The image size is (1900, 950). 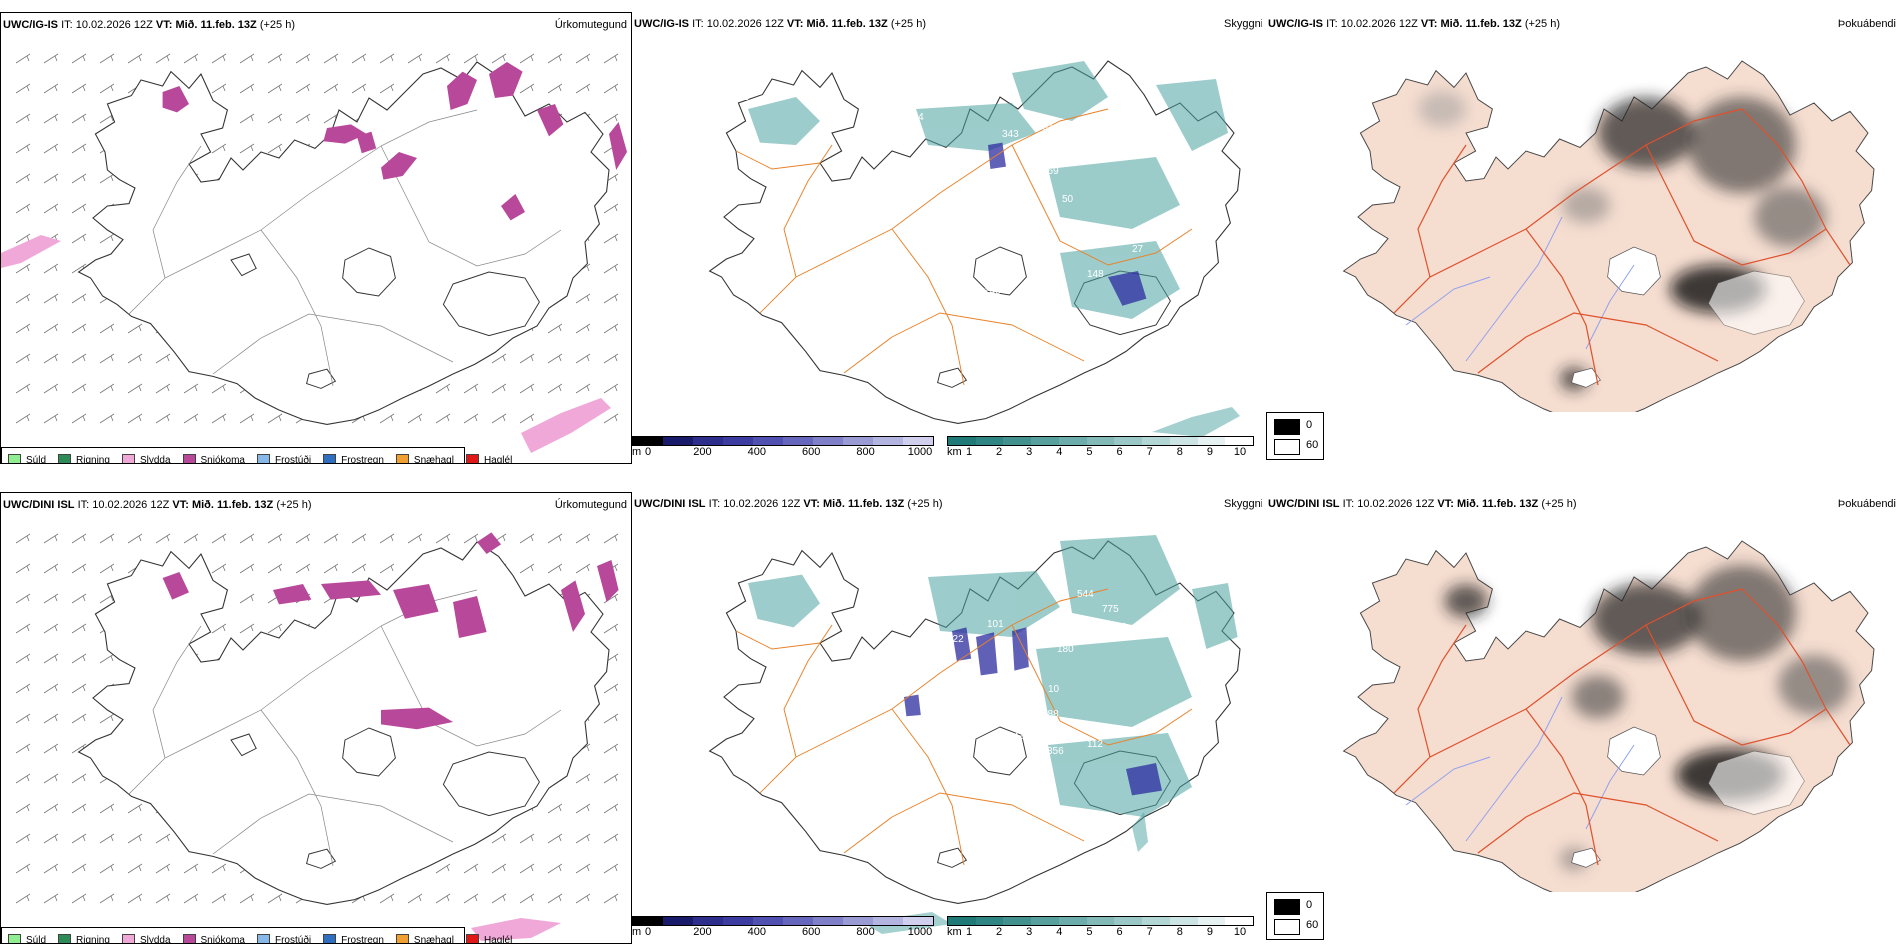 What do you see at coordinates (954, 932) in the screenshot?
I see `visibility-unit: km` at bounding box center [954, 932].